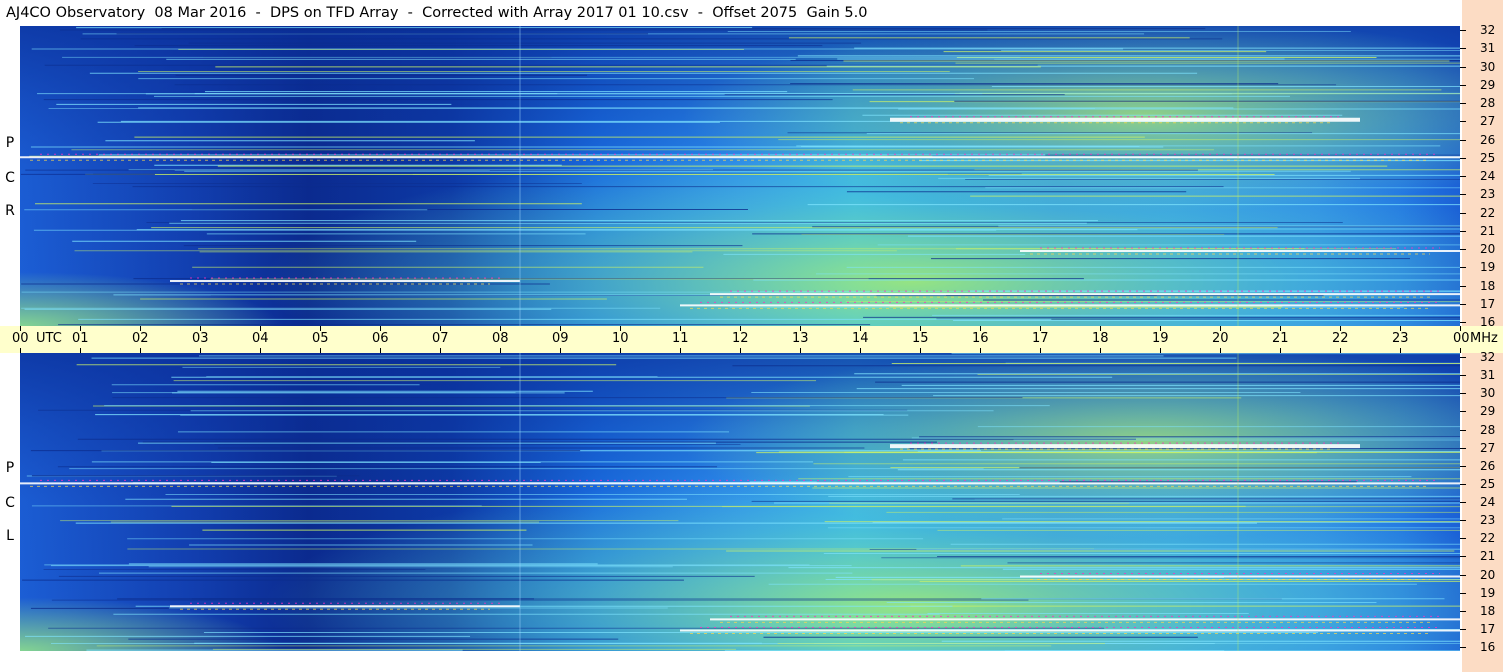 The height and width of the screenshot is (672, 1503). What do you see at coordinates (1481, 502) in the screenshot?
I see `lcp-frequency-axis: 16 17 18 19 20 21 22 23 24 25 26 27 28 29 30 31 32` at bounding box center [1481, 502].